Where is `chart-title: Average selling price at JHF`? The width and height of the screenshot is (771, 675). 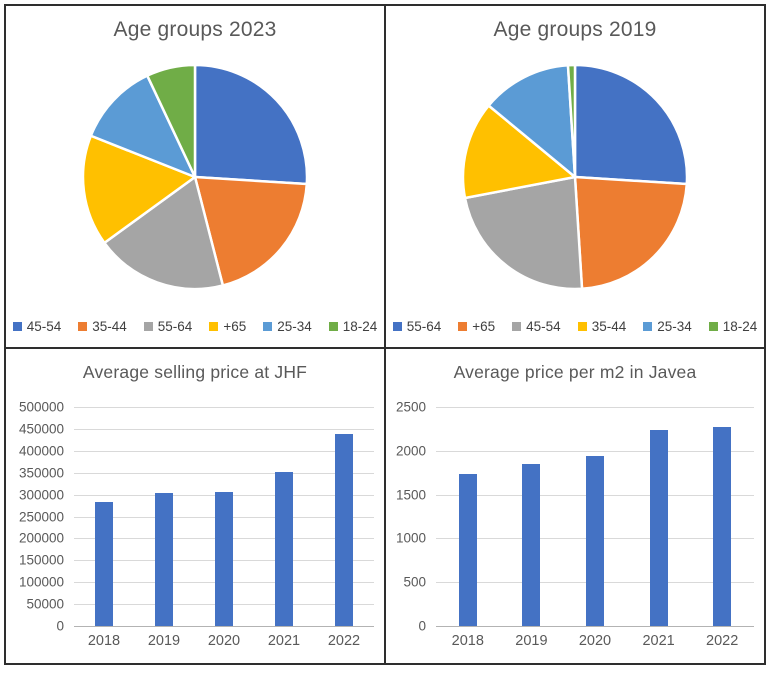 chart-title: Average selling price at JHF is located at coordinates (195, 372).